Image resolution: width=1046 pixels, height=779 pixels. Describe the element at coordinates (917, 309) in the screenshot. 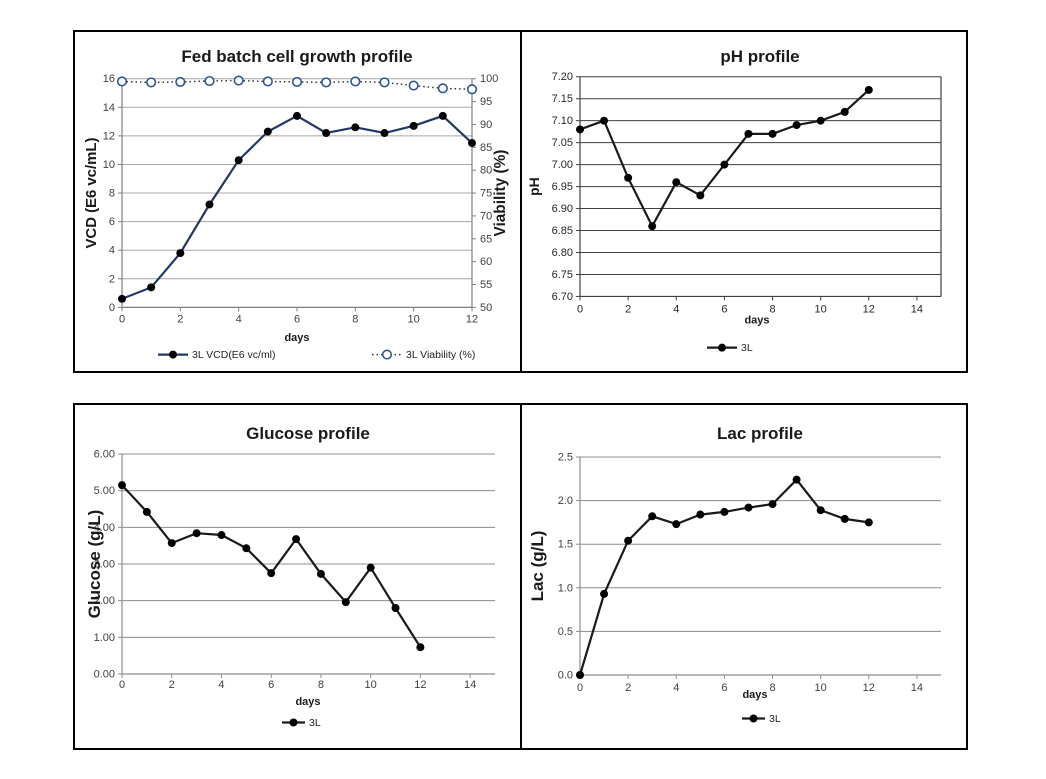

I see `x-tick-label: 14` at that location.